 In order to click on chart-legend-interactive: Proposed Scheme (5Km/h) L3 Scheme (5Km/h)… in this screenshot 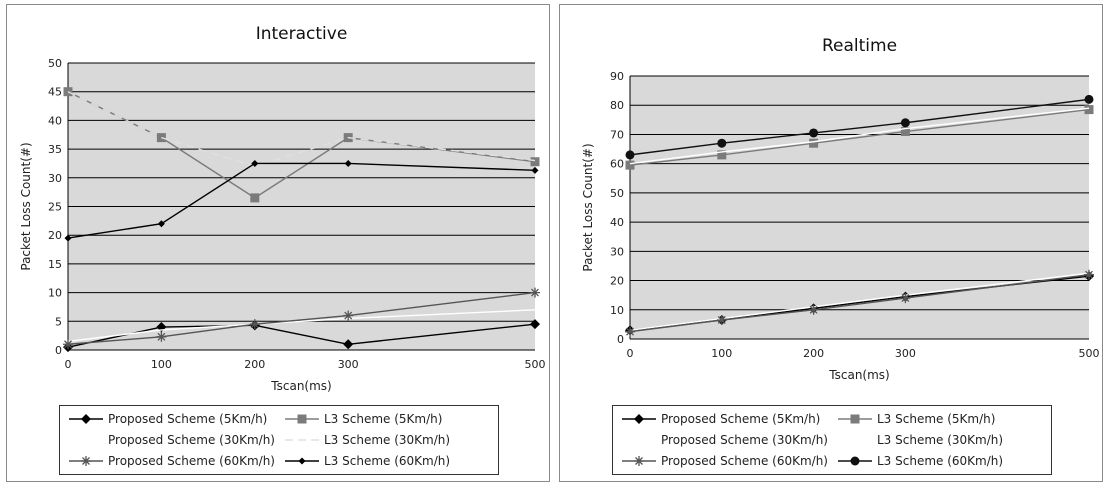, I will do `click(279, 440)`.